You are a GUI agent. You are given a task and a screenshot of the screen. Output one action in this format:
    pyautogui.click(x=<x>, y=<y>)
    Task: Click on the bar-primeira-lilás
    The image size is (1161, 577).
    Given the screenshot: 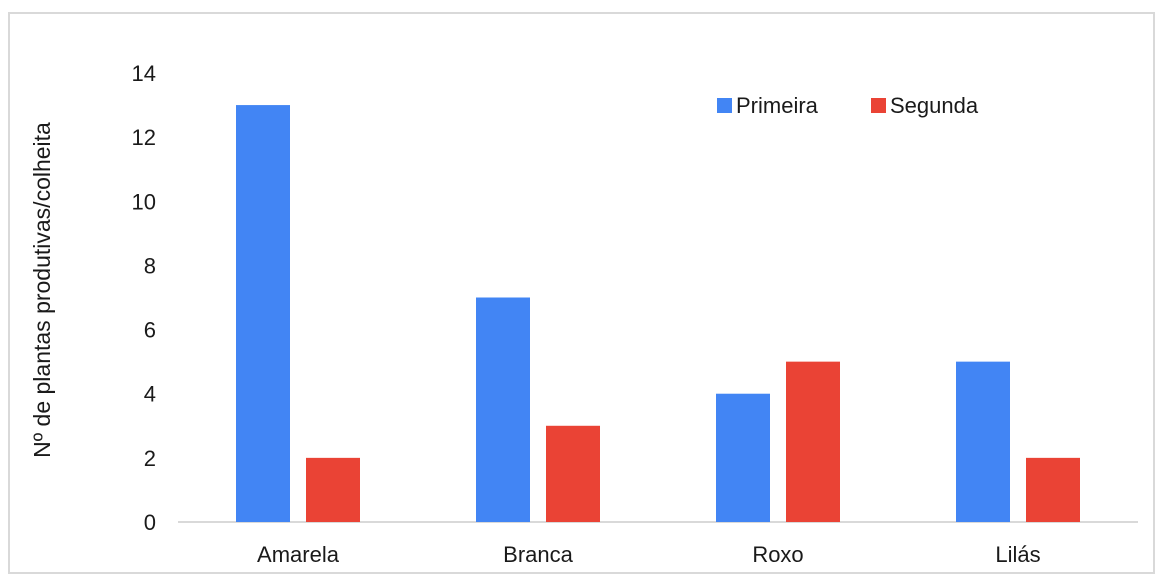 What is the action you would take?
    pyautogui.click(x=983, y=441)
    